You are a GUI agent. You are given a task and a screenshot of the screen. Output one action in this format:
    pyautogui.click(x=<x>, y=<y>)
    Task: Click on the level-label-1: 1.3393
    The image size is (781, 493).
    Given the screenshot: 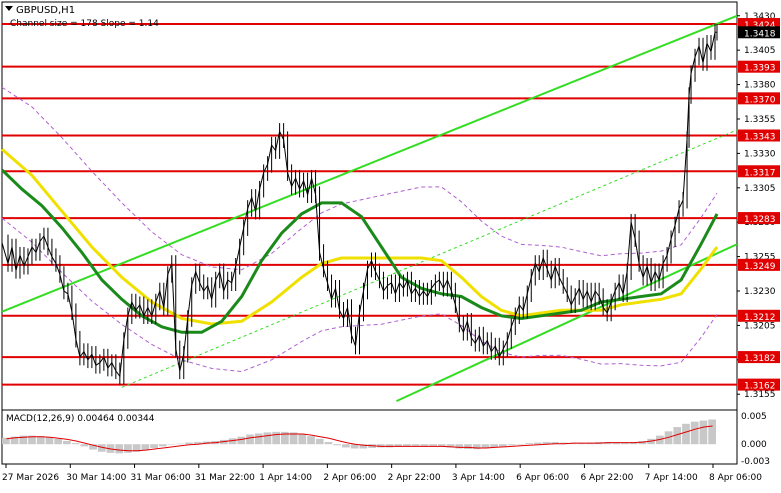 What is the action you would take?
    pyautogui.click(x=760, y=69)
    